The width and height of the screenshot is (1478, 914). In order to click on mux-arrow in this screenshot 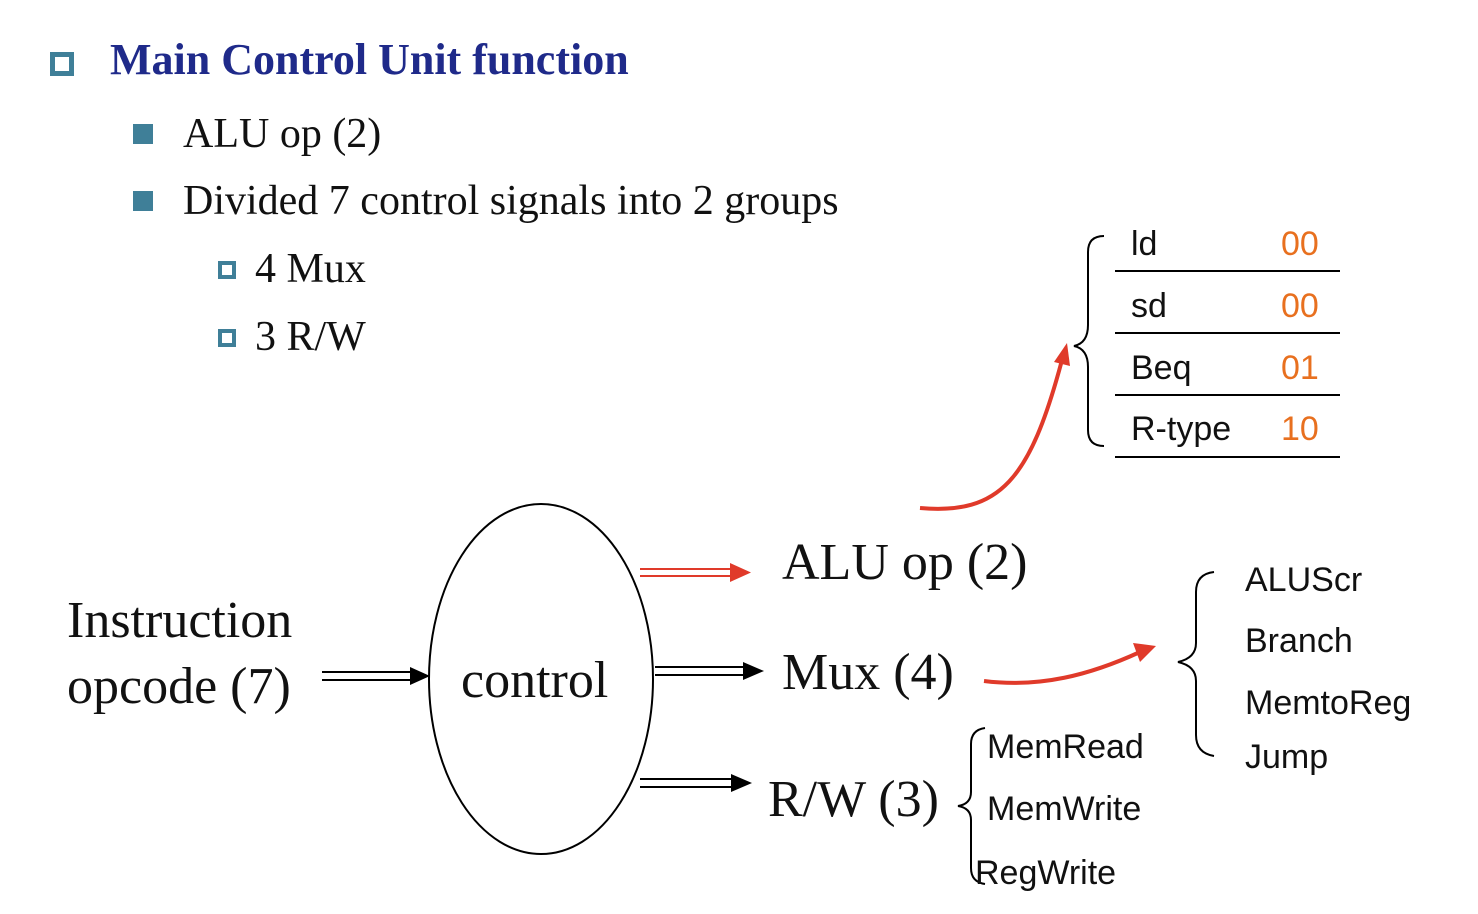, I will do `click(709, 671)`.